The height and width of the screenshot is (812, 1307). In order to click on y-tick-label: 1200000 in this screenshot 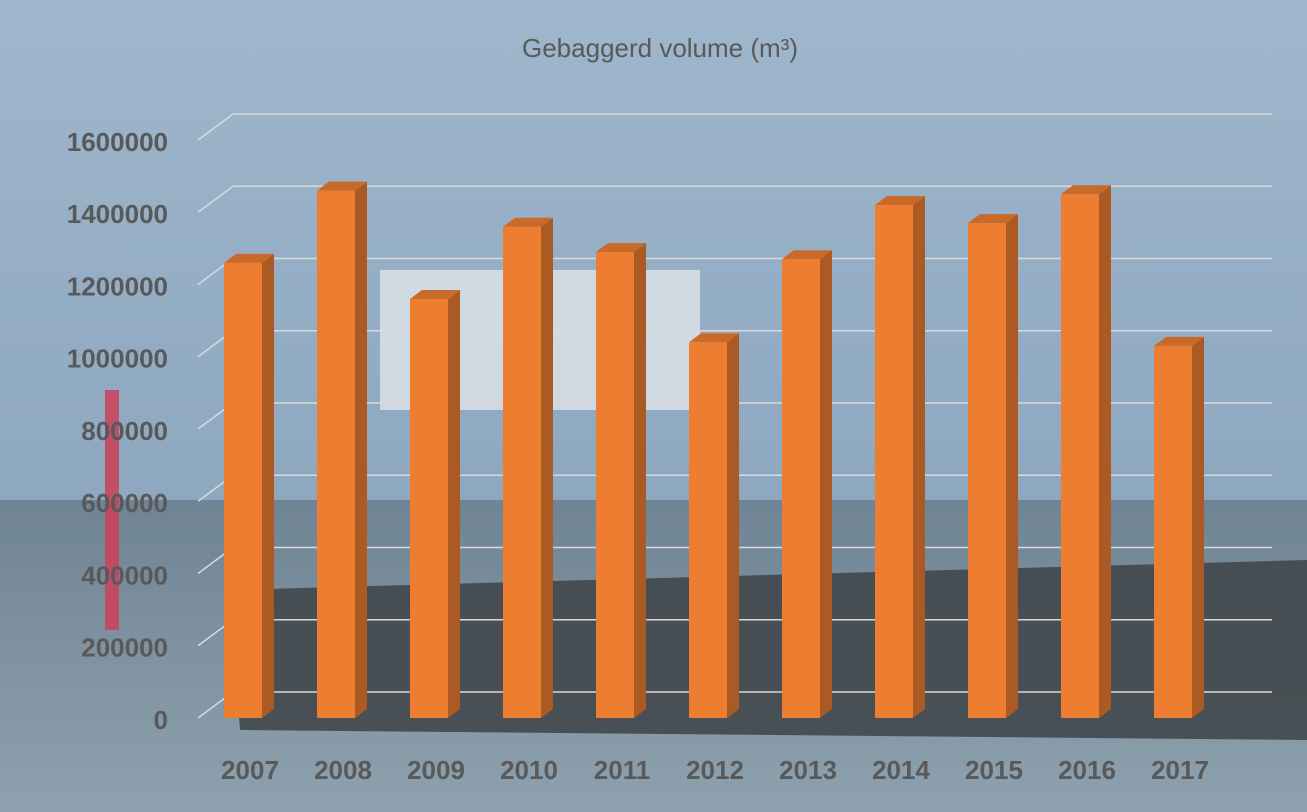, I will do `click(117, 286)`.